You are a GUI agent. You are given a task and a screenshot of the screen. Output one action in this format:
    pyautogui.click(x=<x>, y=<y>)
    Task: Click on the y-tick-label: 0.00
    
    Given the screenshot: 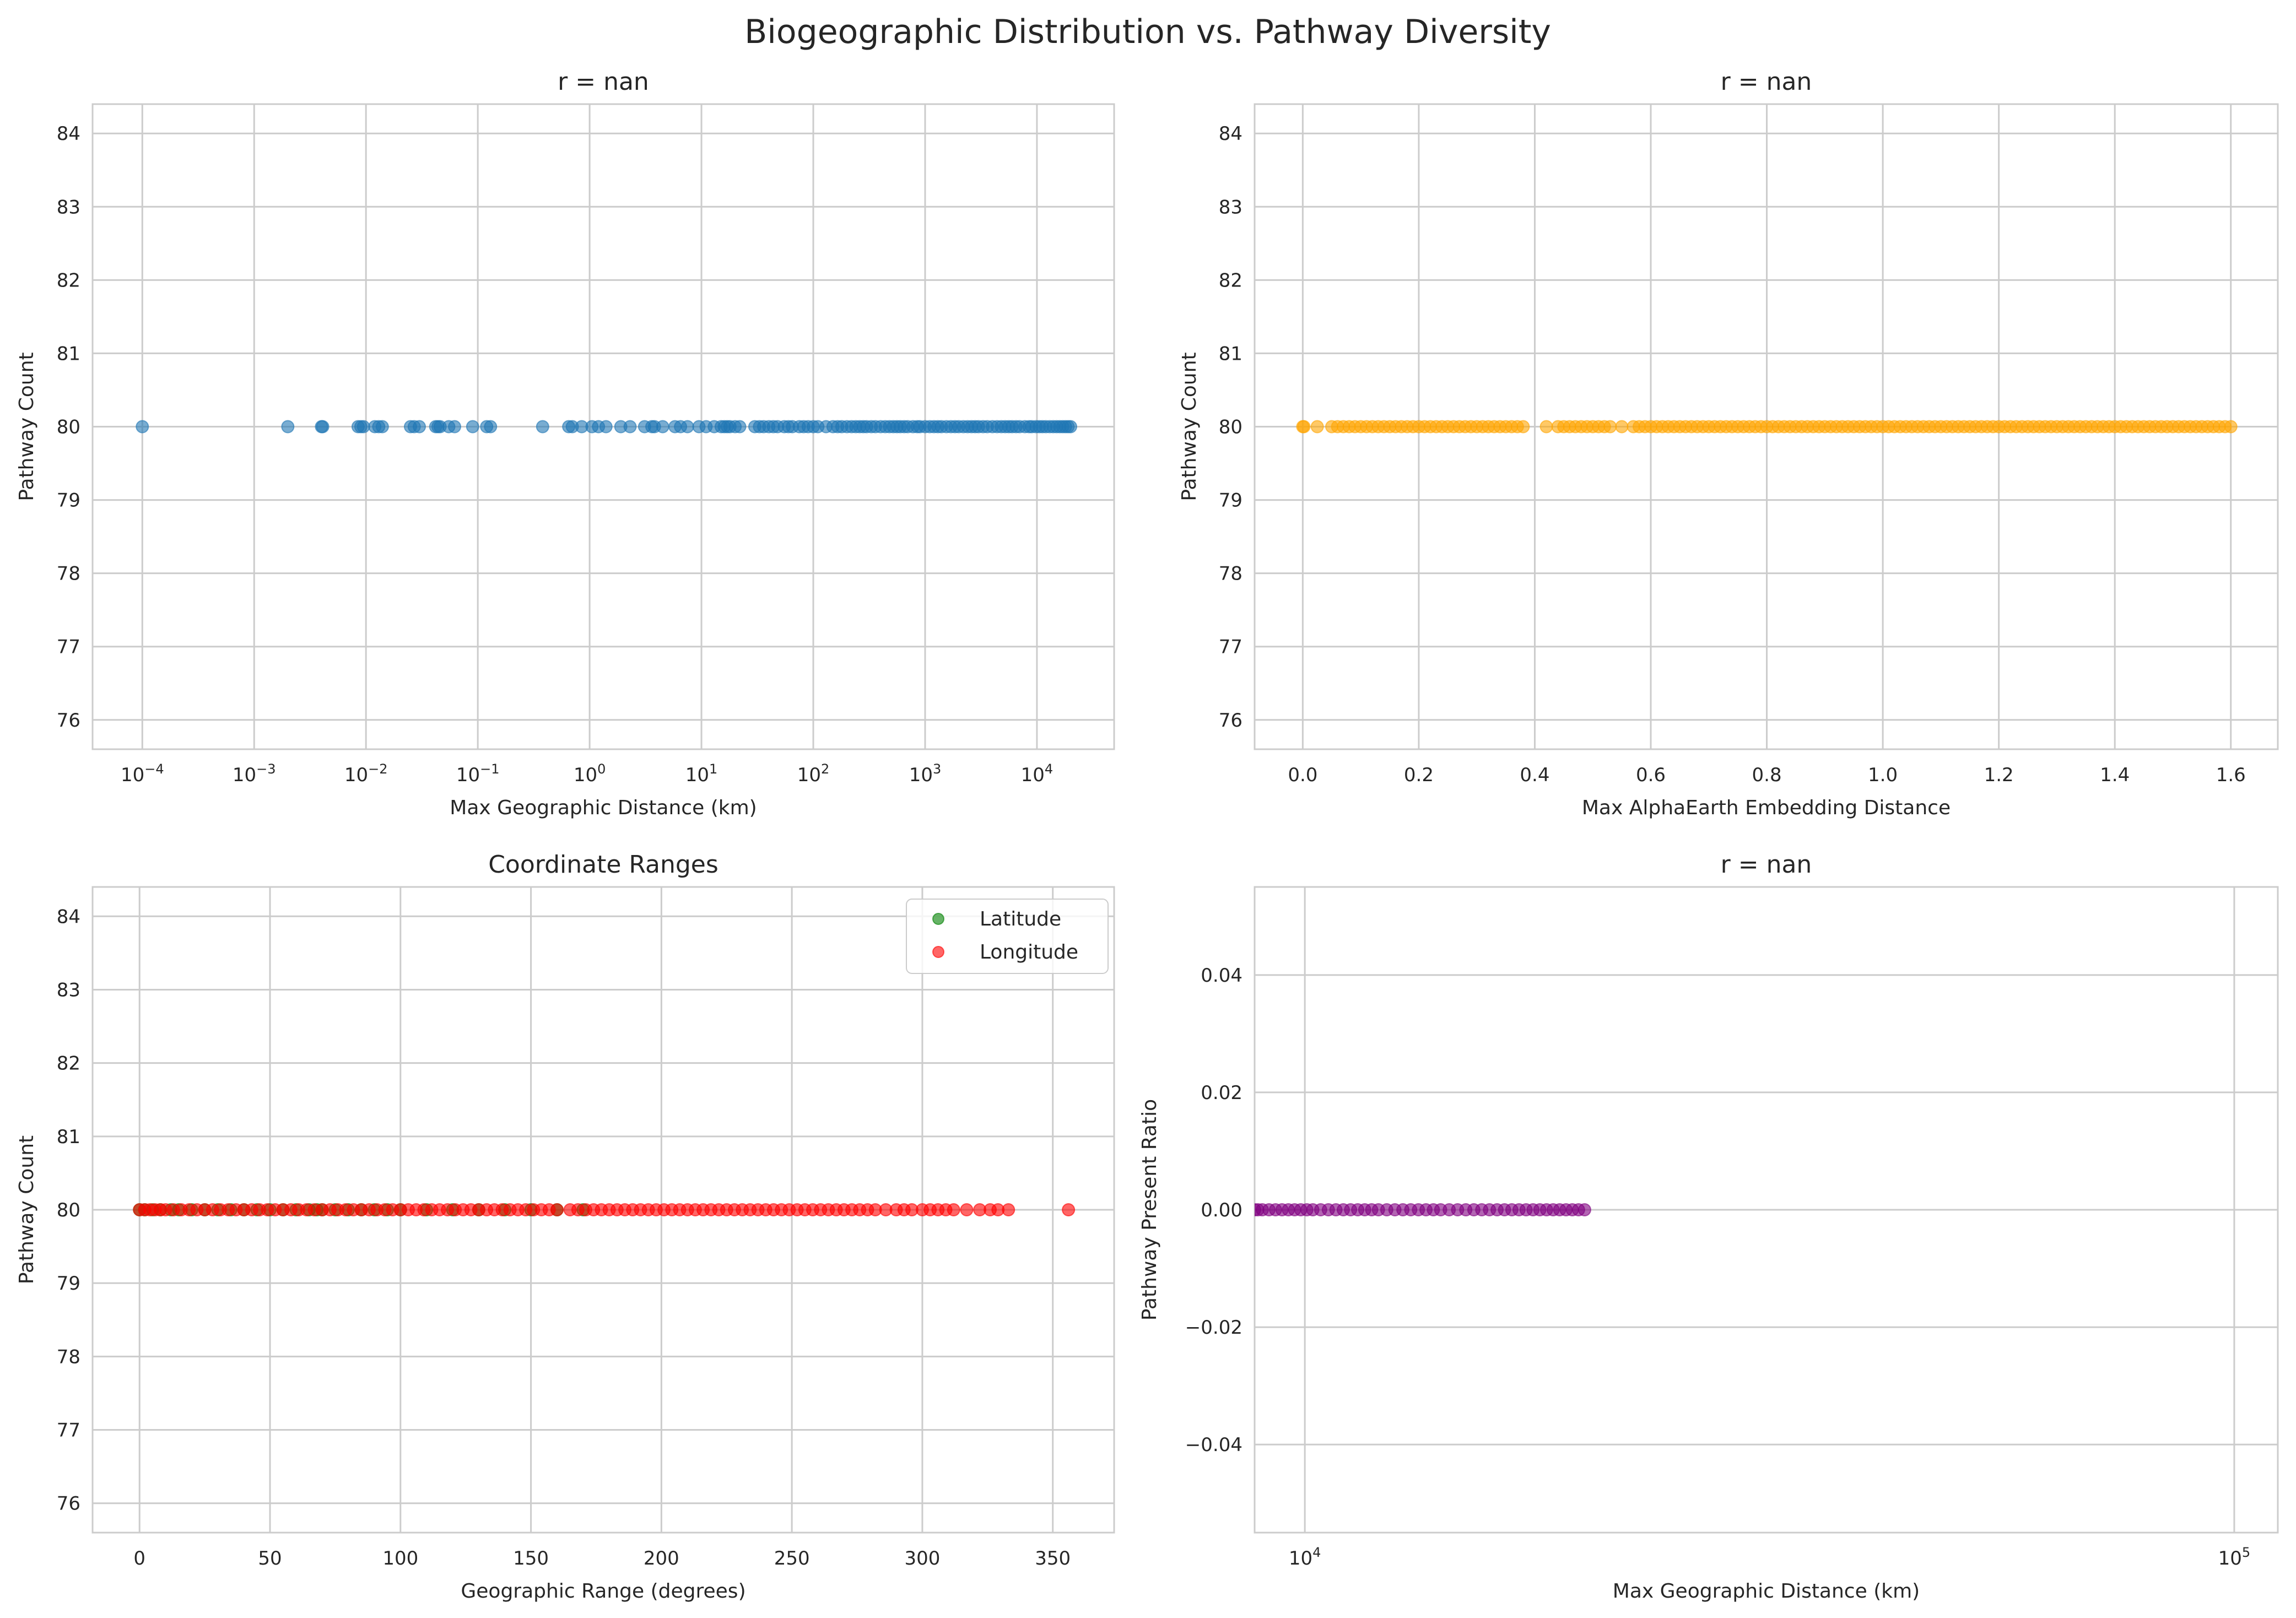 What is the action you would take?
    pyautogui.click(x=1222, y=1210)
    